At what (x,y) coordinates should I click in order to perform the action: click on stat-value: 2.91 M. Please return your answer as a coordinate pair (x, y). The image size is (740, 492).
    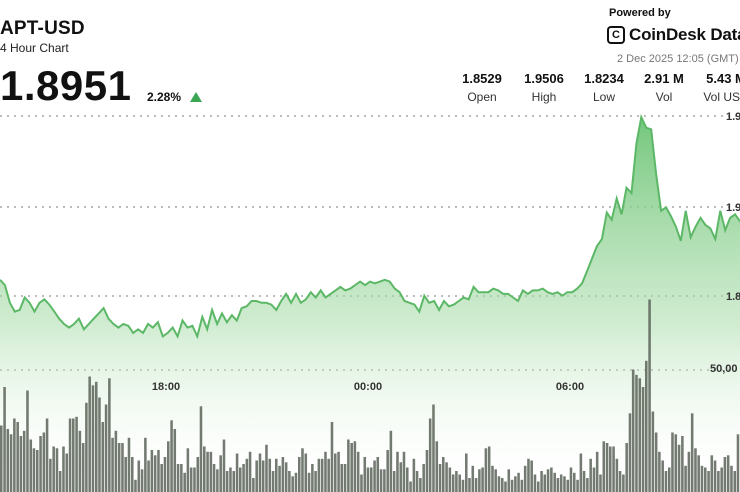
    Looking at the image, I should click on (664, 78).